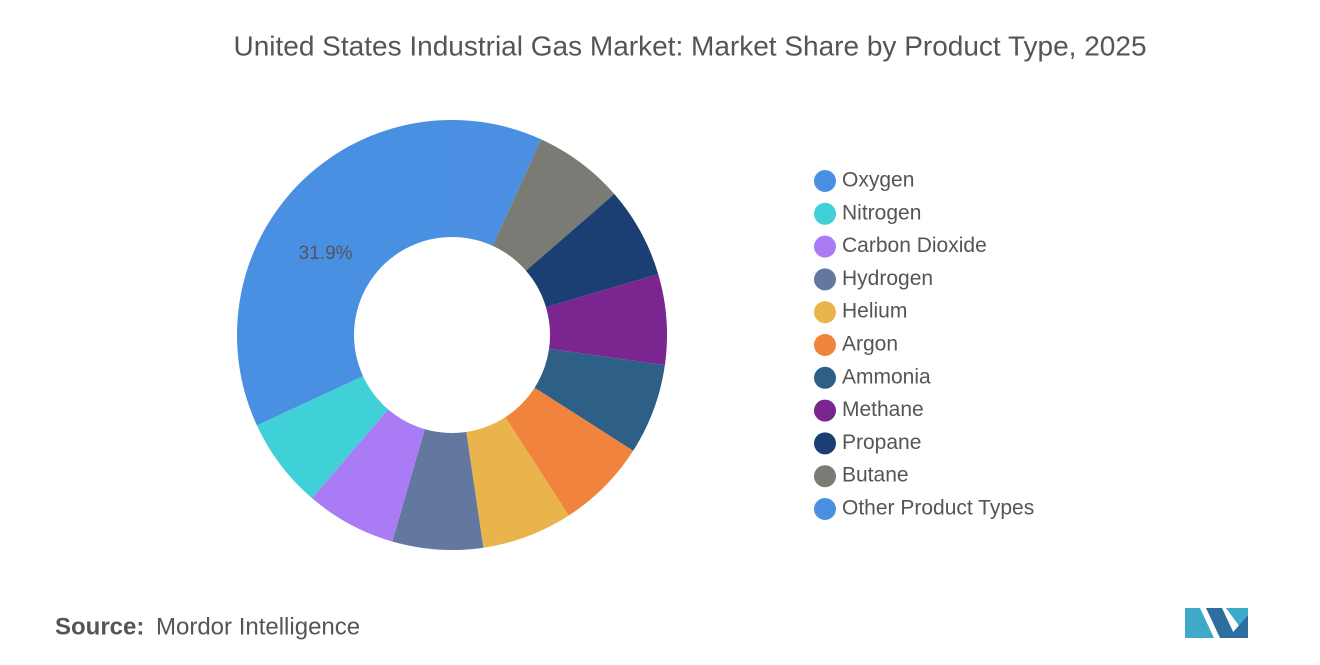 This screenshot has width=1320, height=665. Describe the element at coordinates (881, 442) in the screenshot. I see `legend-label: Propane` at that location.